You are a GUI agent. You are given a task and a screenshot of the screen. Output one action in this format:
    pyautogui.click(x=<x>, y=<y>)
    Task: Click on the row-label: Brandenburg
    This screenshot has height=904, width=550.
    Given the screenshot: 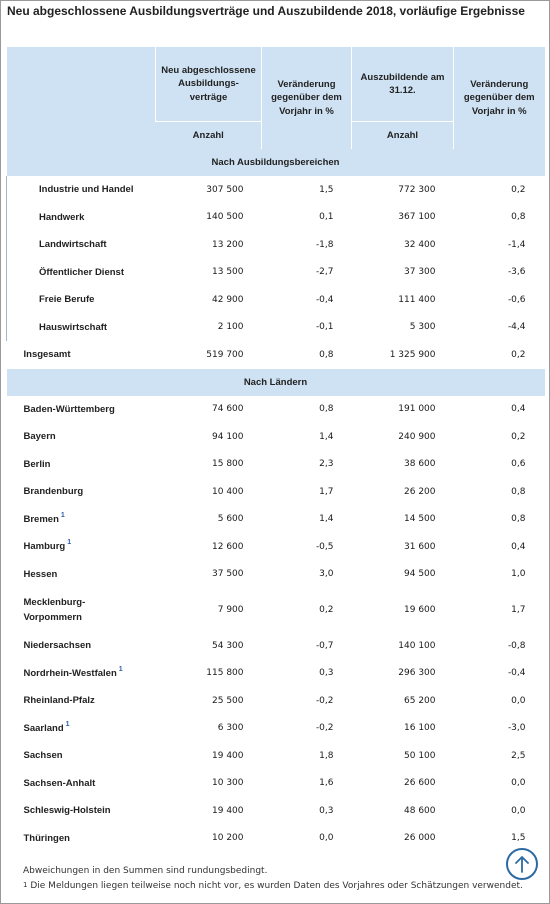 What is the action you would take?
    pyautogui.click(x=81, y=492)
    